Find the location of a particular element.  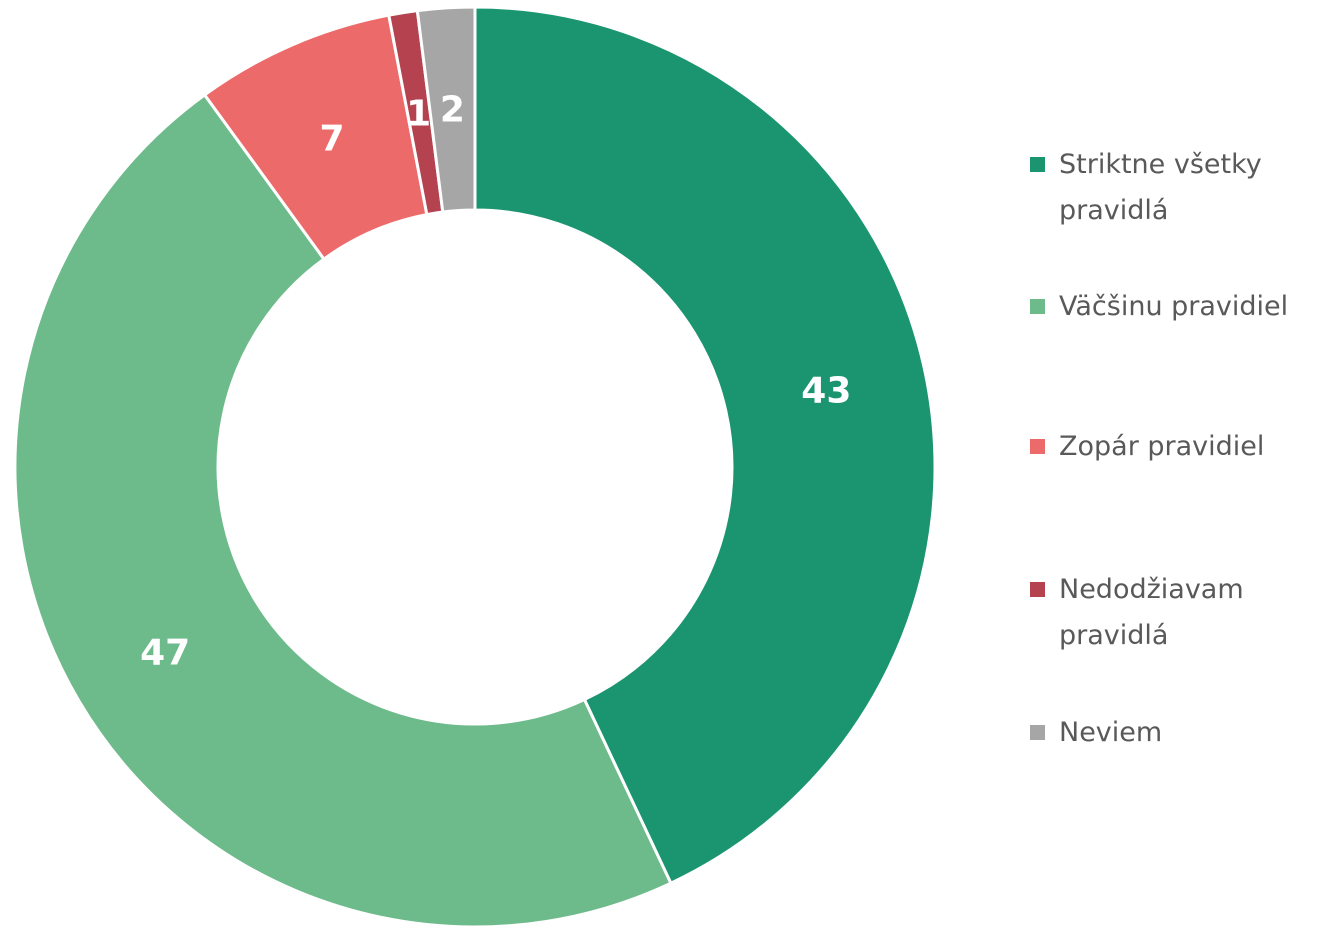

legend-label: Nedodžiavam pravidlá is located at coordinates (1151, 612).